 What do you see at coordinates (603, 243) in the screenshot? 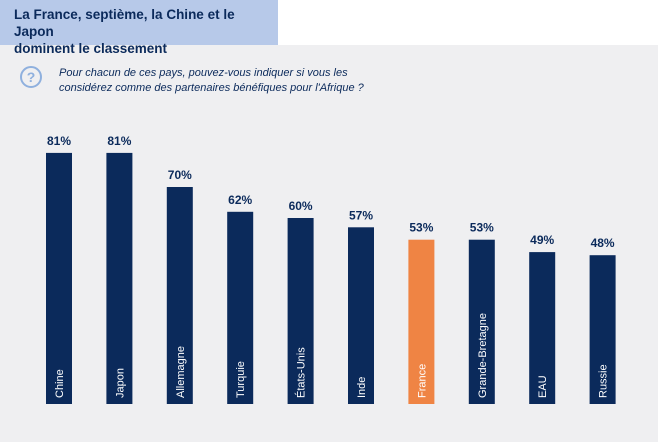
I see `value-label-9: 48%` at bounding box center [603, 243].